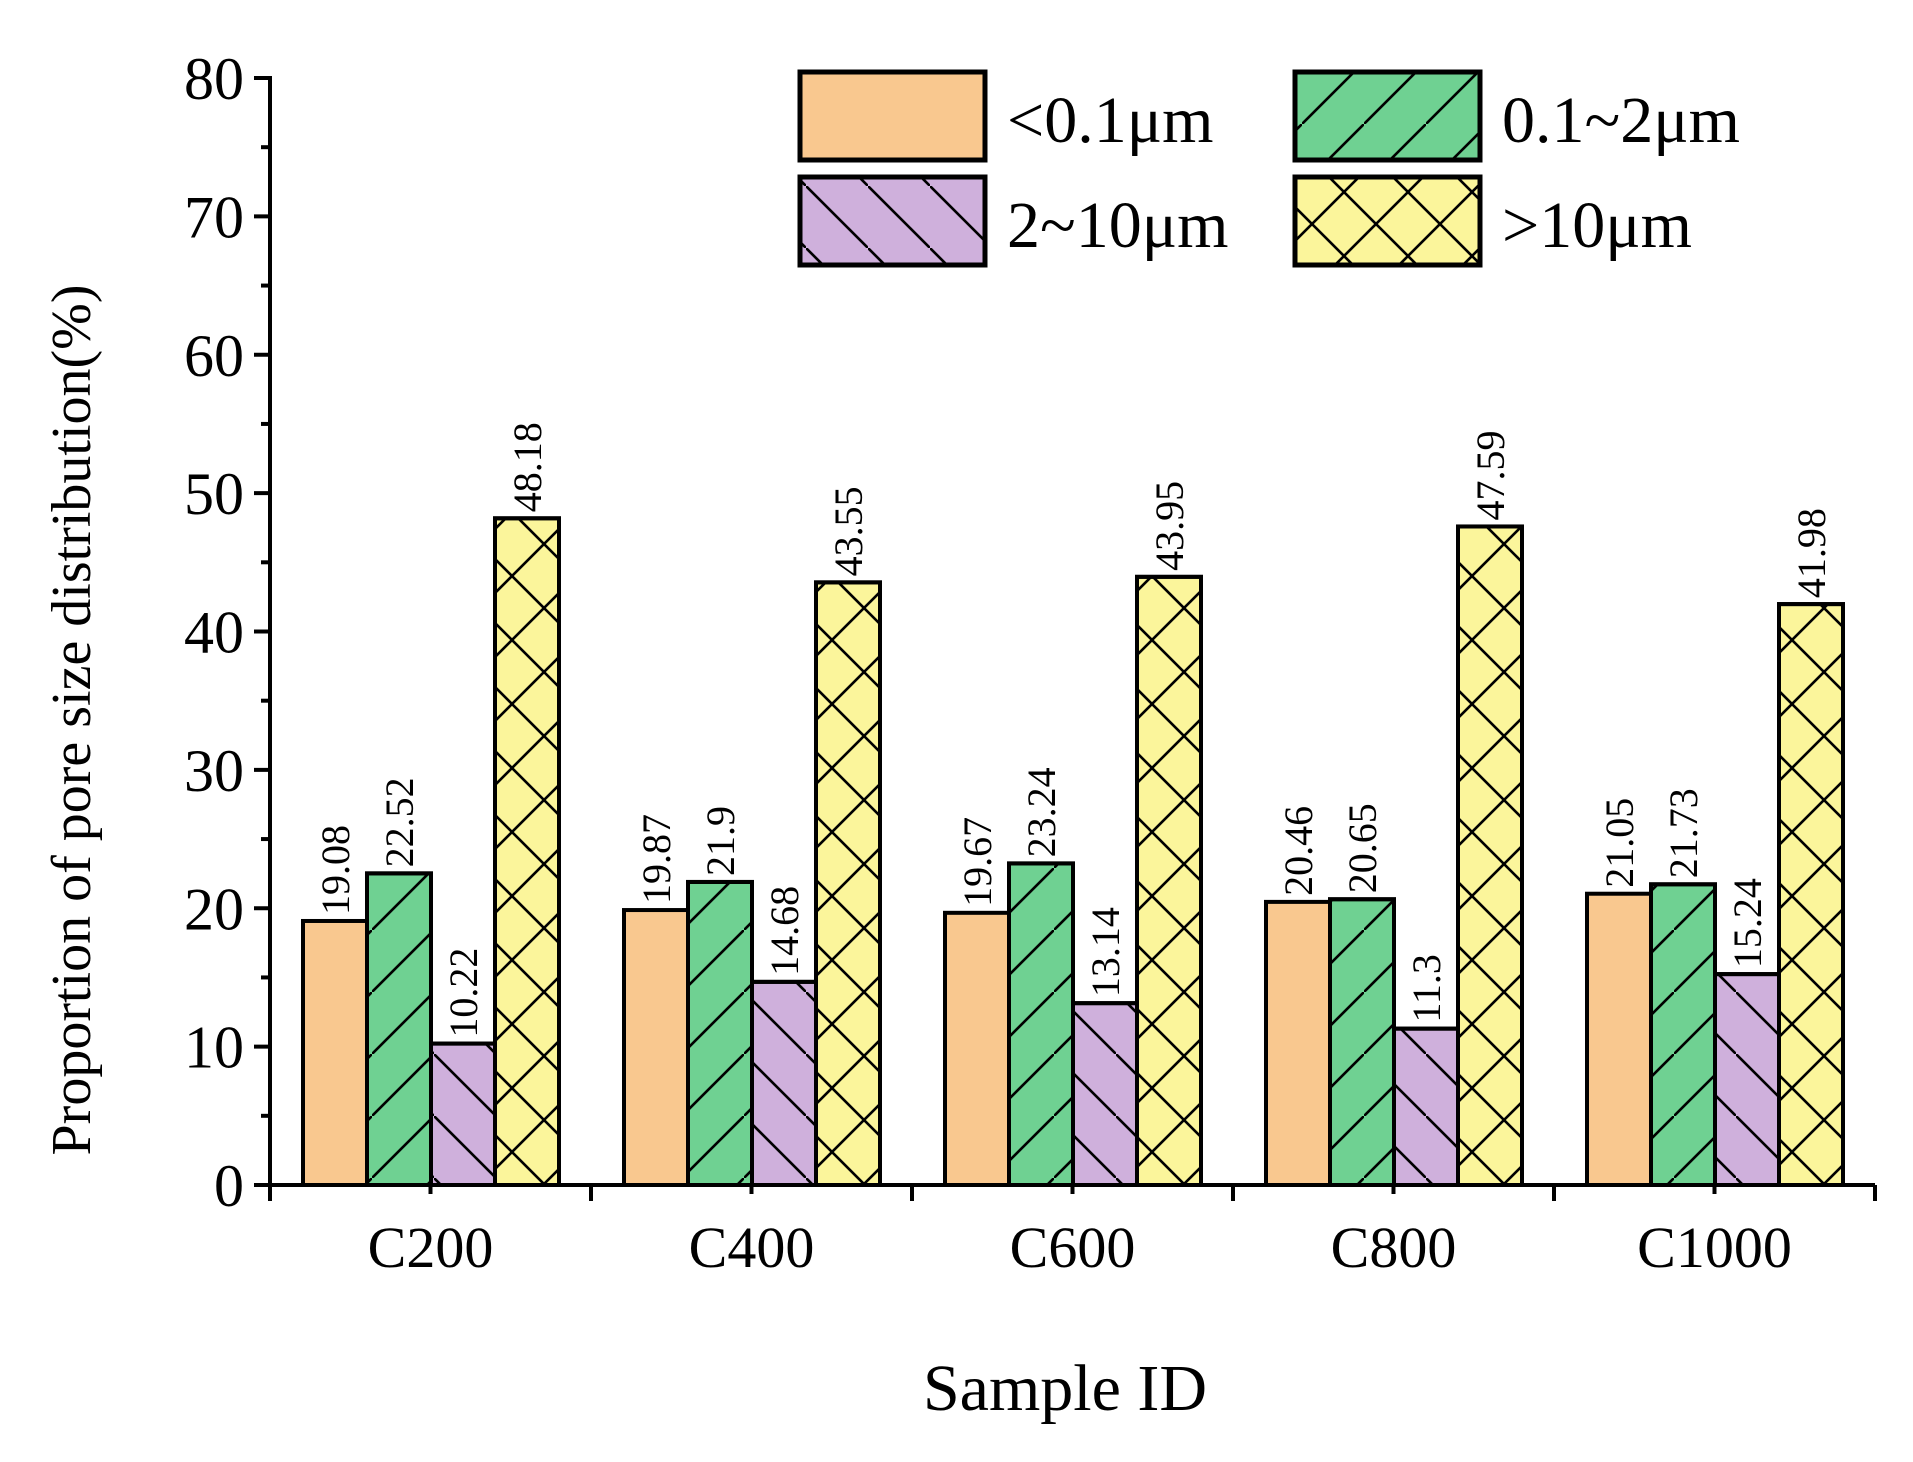  I want to click on legend: <0.1μm 0.1~2μm 2~10μm >10μm, so click(1268, 168).